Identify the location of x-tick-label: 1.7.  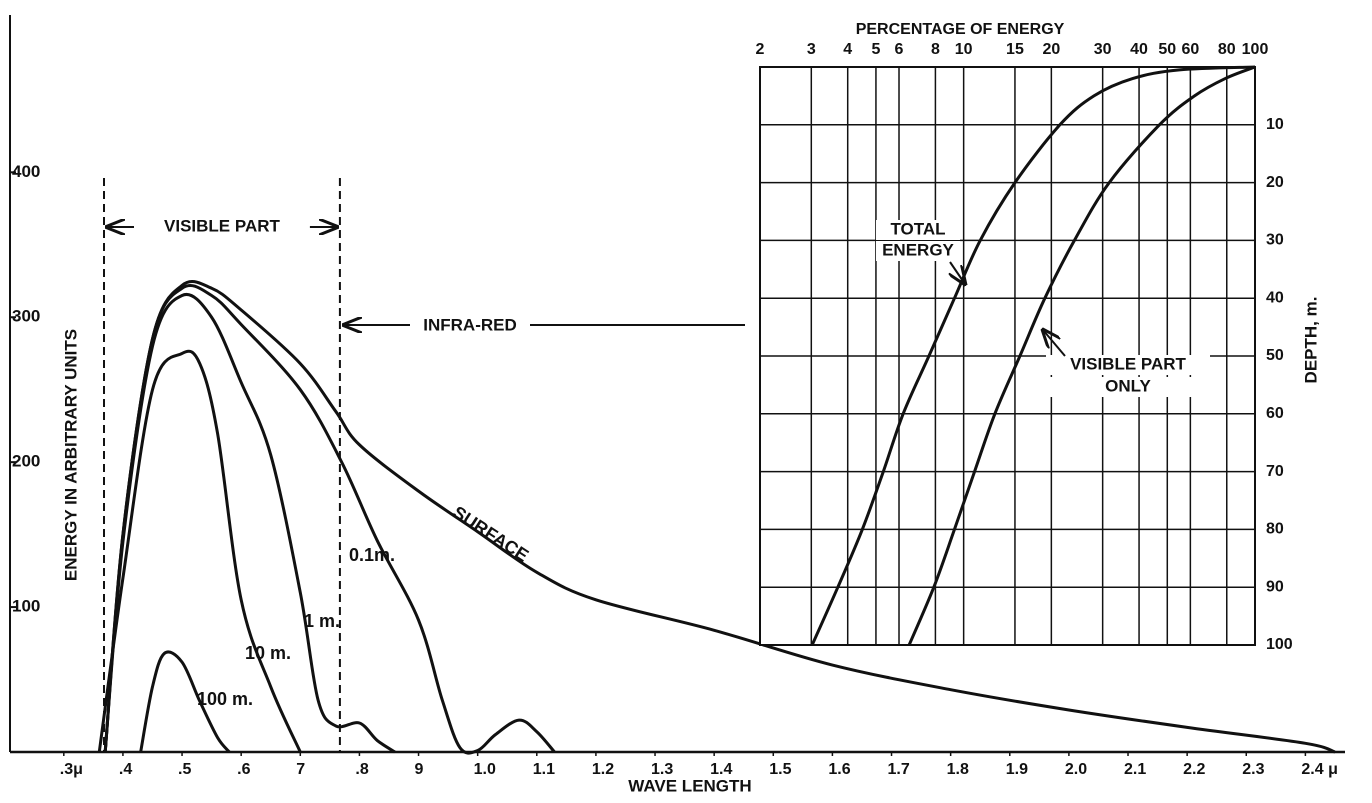
(899, 769).